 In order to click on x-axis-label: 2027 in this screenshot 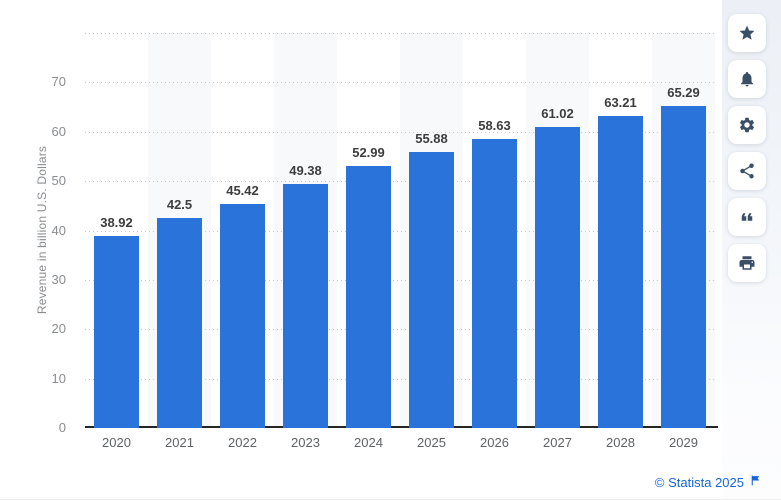, I will do `click(557, 442)`.